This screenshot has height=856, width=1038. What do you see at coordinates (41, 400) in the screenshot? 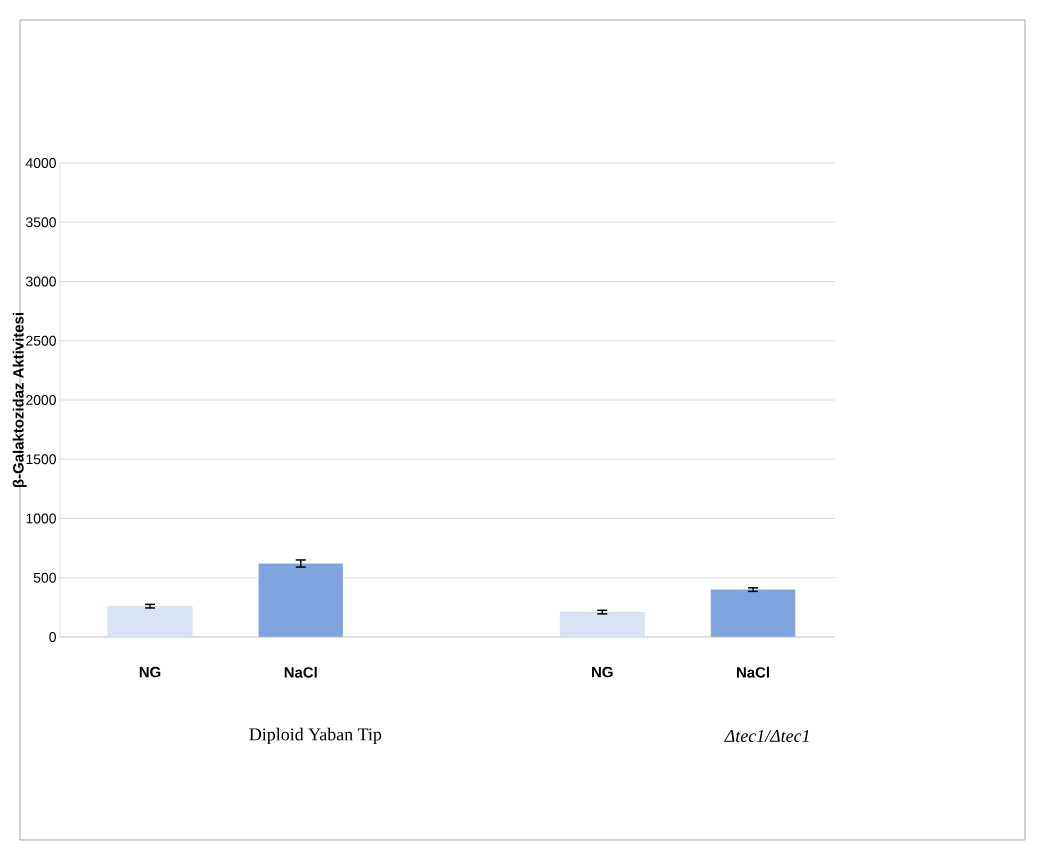
I see `y-tick-label: 2000` at bounding box center [41, 400].